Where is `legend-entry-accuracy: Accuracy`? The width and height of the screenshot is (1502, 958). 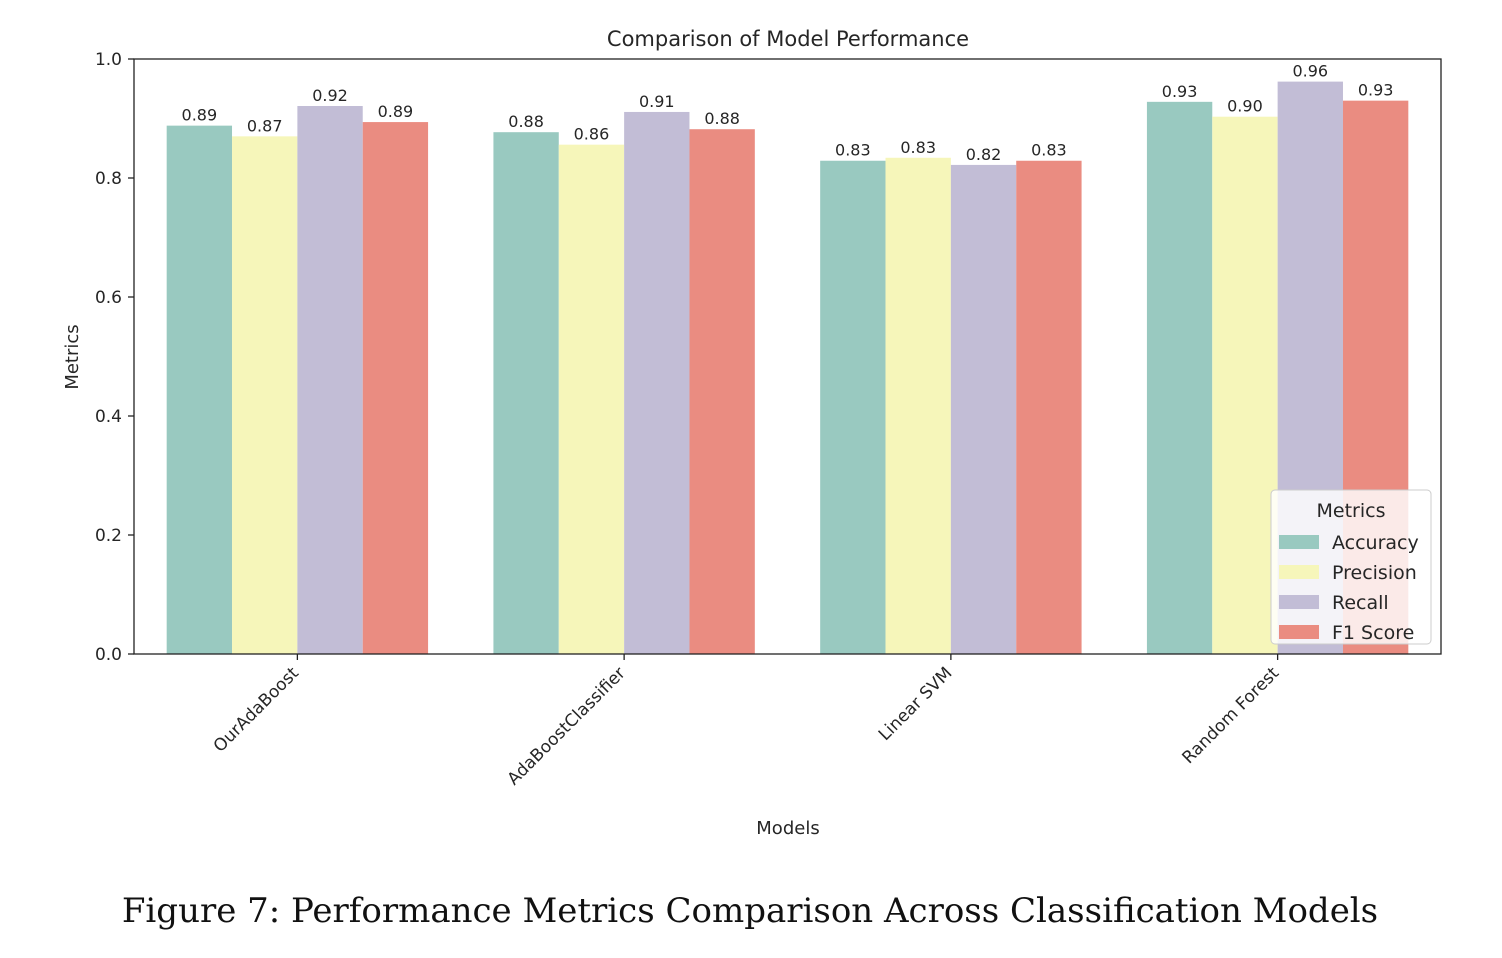 legend-entry-accuracy: Accuracy is located at coordinates (1375, 543).